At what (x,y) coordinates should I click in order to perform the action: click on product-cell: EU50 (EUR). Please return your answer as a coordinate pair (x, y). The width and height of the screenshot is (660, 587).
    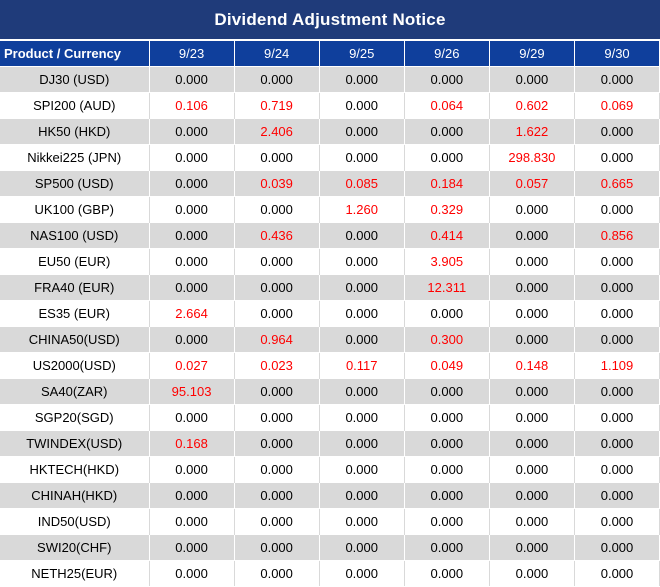
    Looking at the image, I should click on (75, 261).